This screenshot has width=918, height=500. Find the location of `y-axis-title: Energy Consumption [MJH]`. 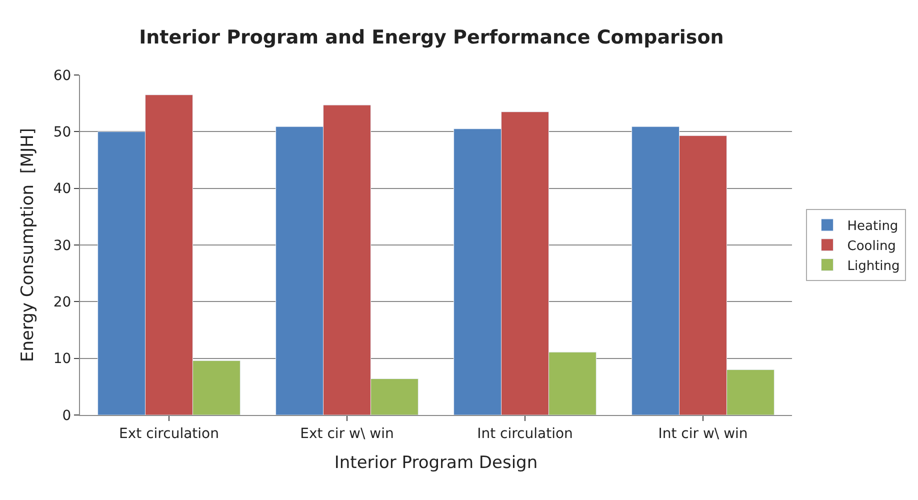

y-axis-title: Energy Consumption [MJH] is located at coordinates (28, 245).